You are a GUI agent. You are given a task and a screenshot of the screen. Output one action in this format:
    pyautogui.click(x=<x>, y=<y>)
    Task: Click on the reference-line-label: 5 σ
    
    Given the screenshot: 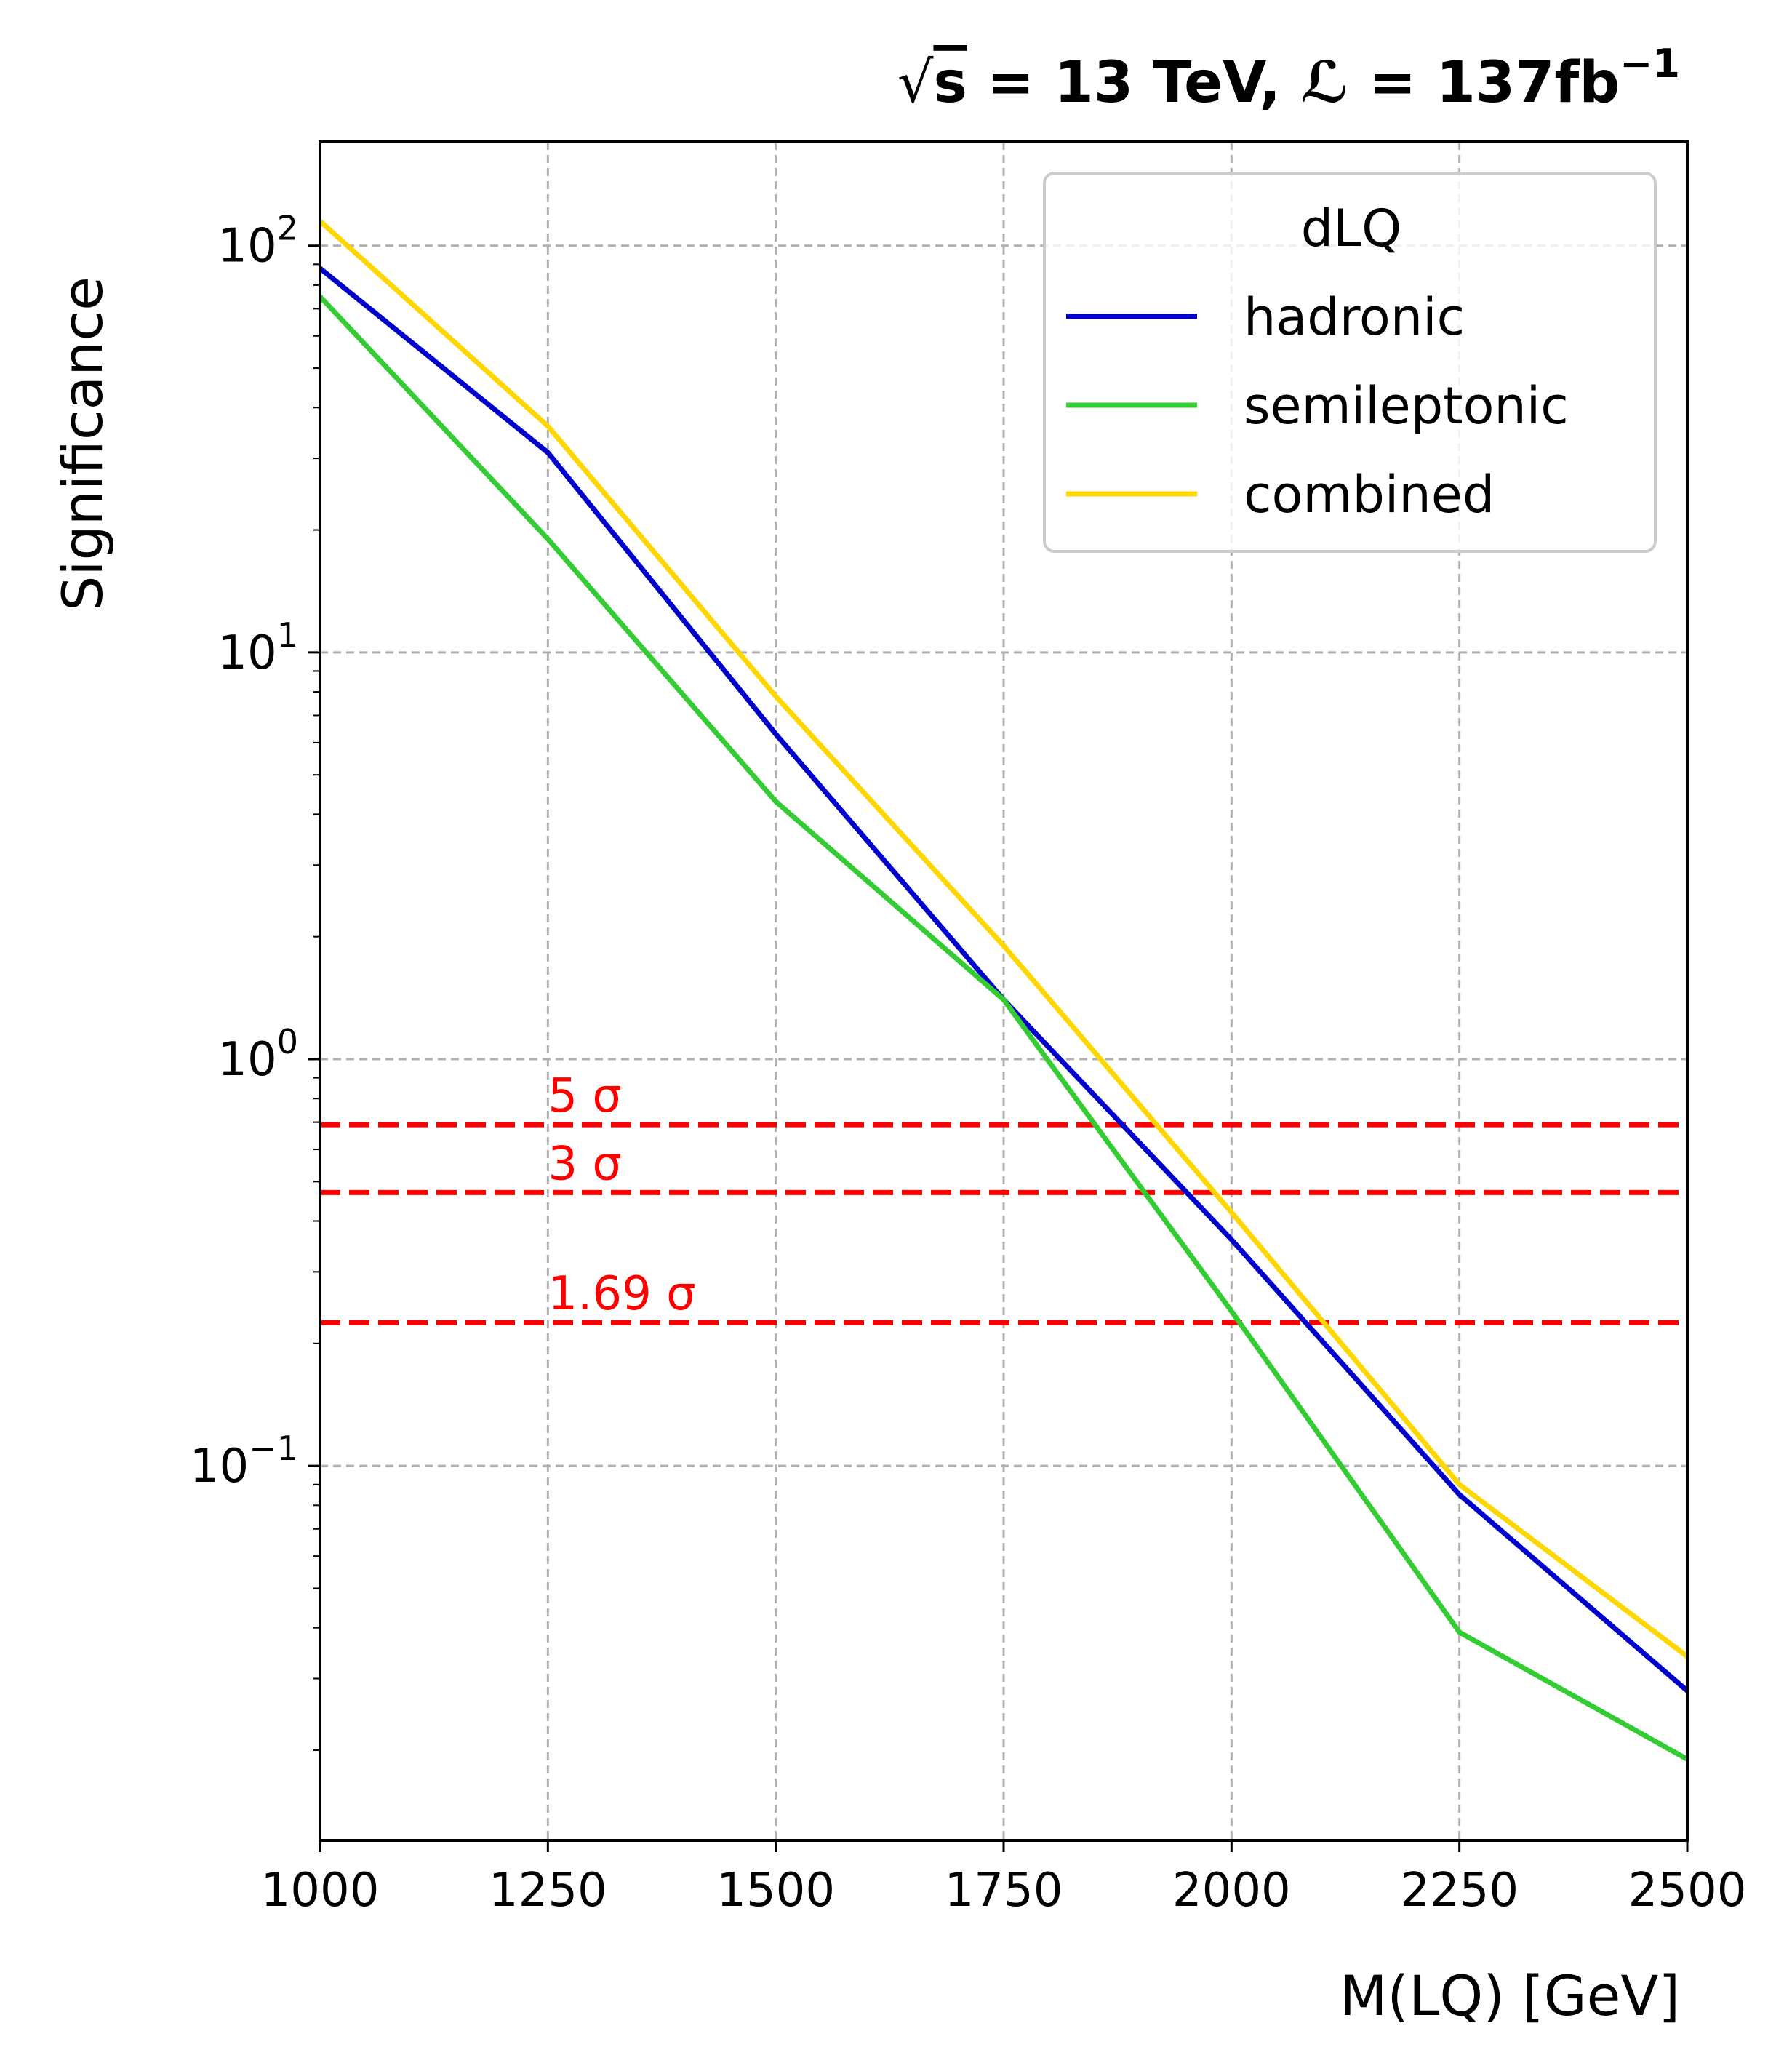 What is the action you would take?
    pyautogui.click(x=585, y=1096)
    